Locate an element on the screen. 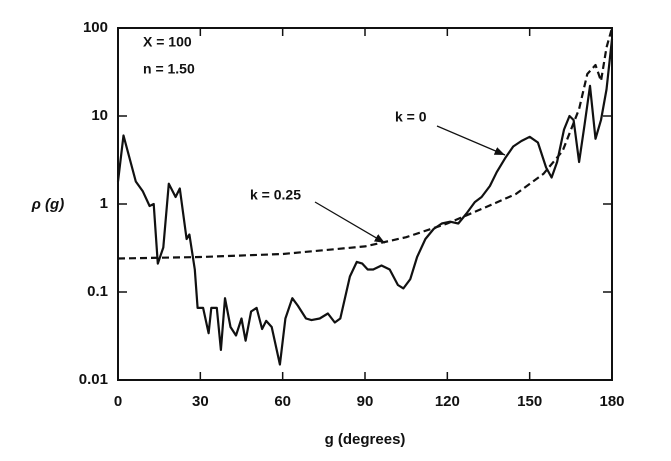  y-tick-label: 100 is located at coordinates (95, 27).